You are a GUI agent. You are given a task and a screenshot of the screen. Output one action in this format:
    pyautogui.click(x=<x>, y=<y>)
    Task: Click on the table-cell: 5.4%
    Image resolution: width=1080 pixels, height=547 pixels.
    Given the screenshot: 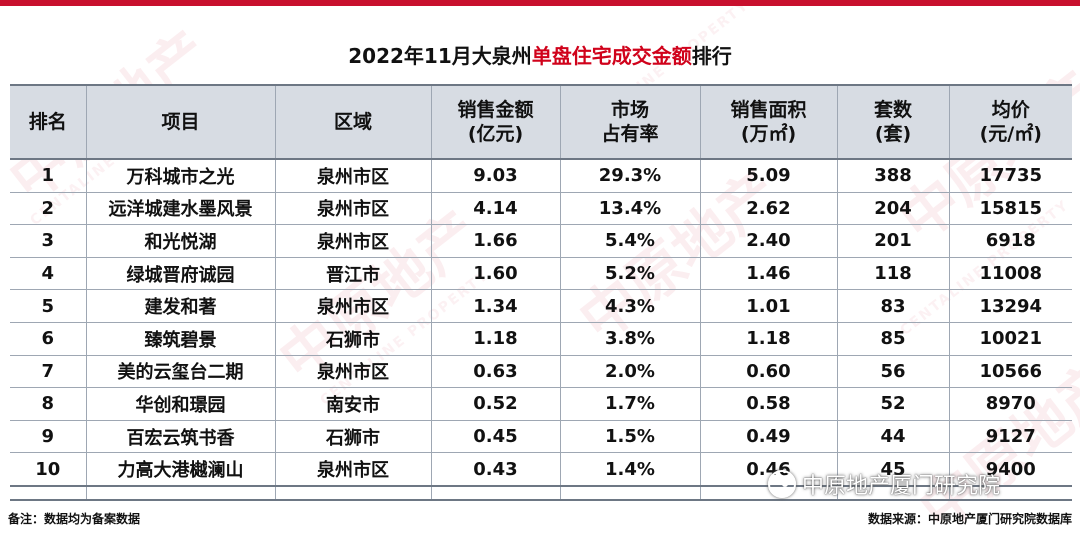 What is the action you would take?
    pyautogui.click(x=630, y=241)
    